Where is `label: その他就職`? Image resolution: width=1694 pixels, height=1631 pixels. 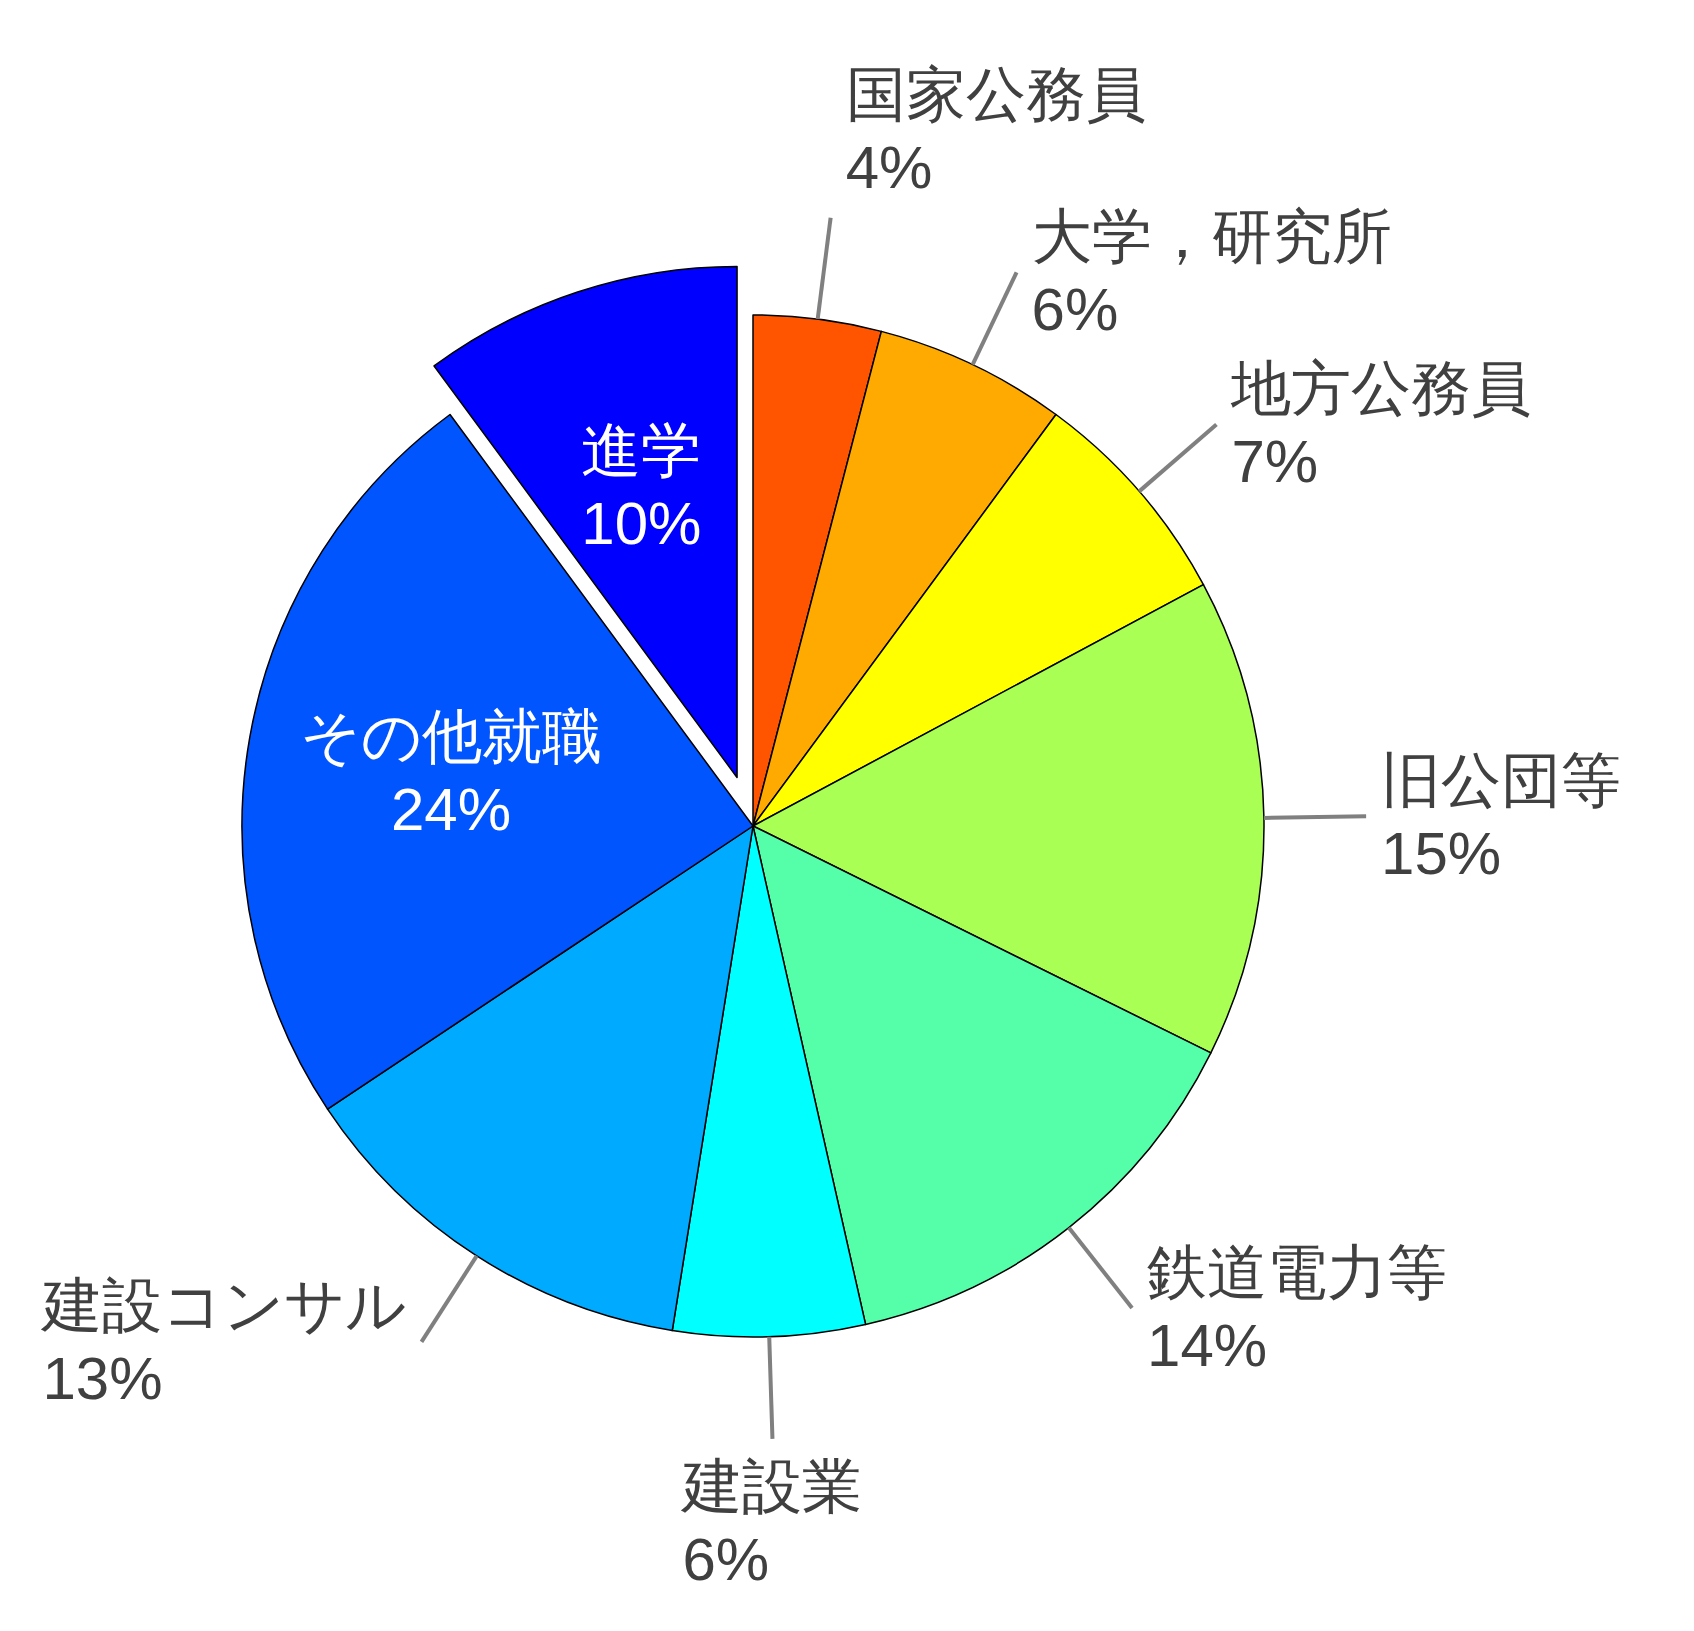 label: その他就職 is located at coordinates (451, 737).